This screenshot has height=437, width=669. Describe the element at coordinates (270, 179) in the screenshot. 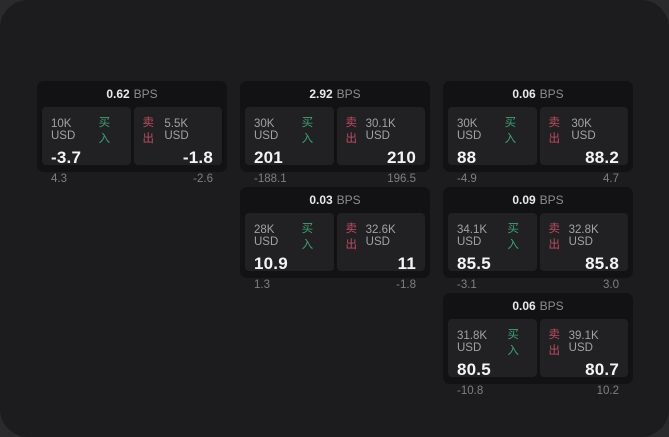

I see `buy-sub-value: -188.1` at that location.